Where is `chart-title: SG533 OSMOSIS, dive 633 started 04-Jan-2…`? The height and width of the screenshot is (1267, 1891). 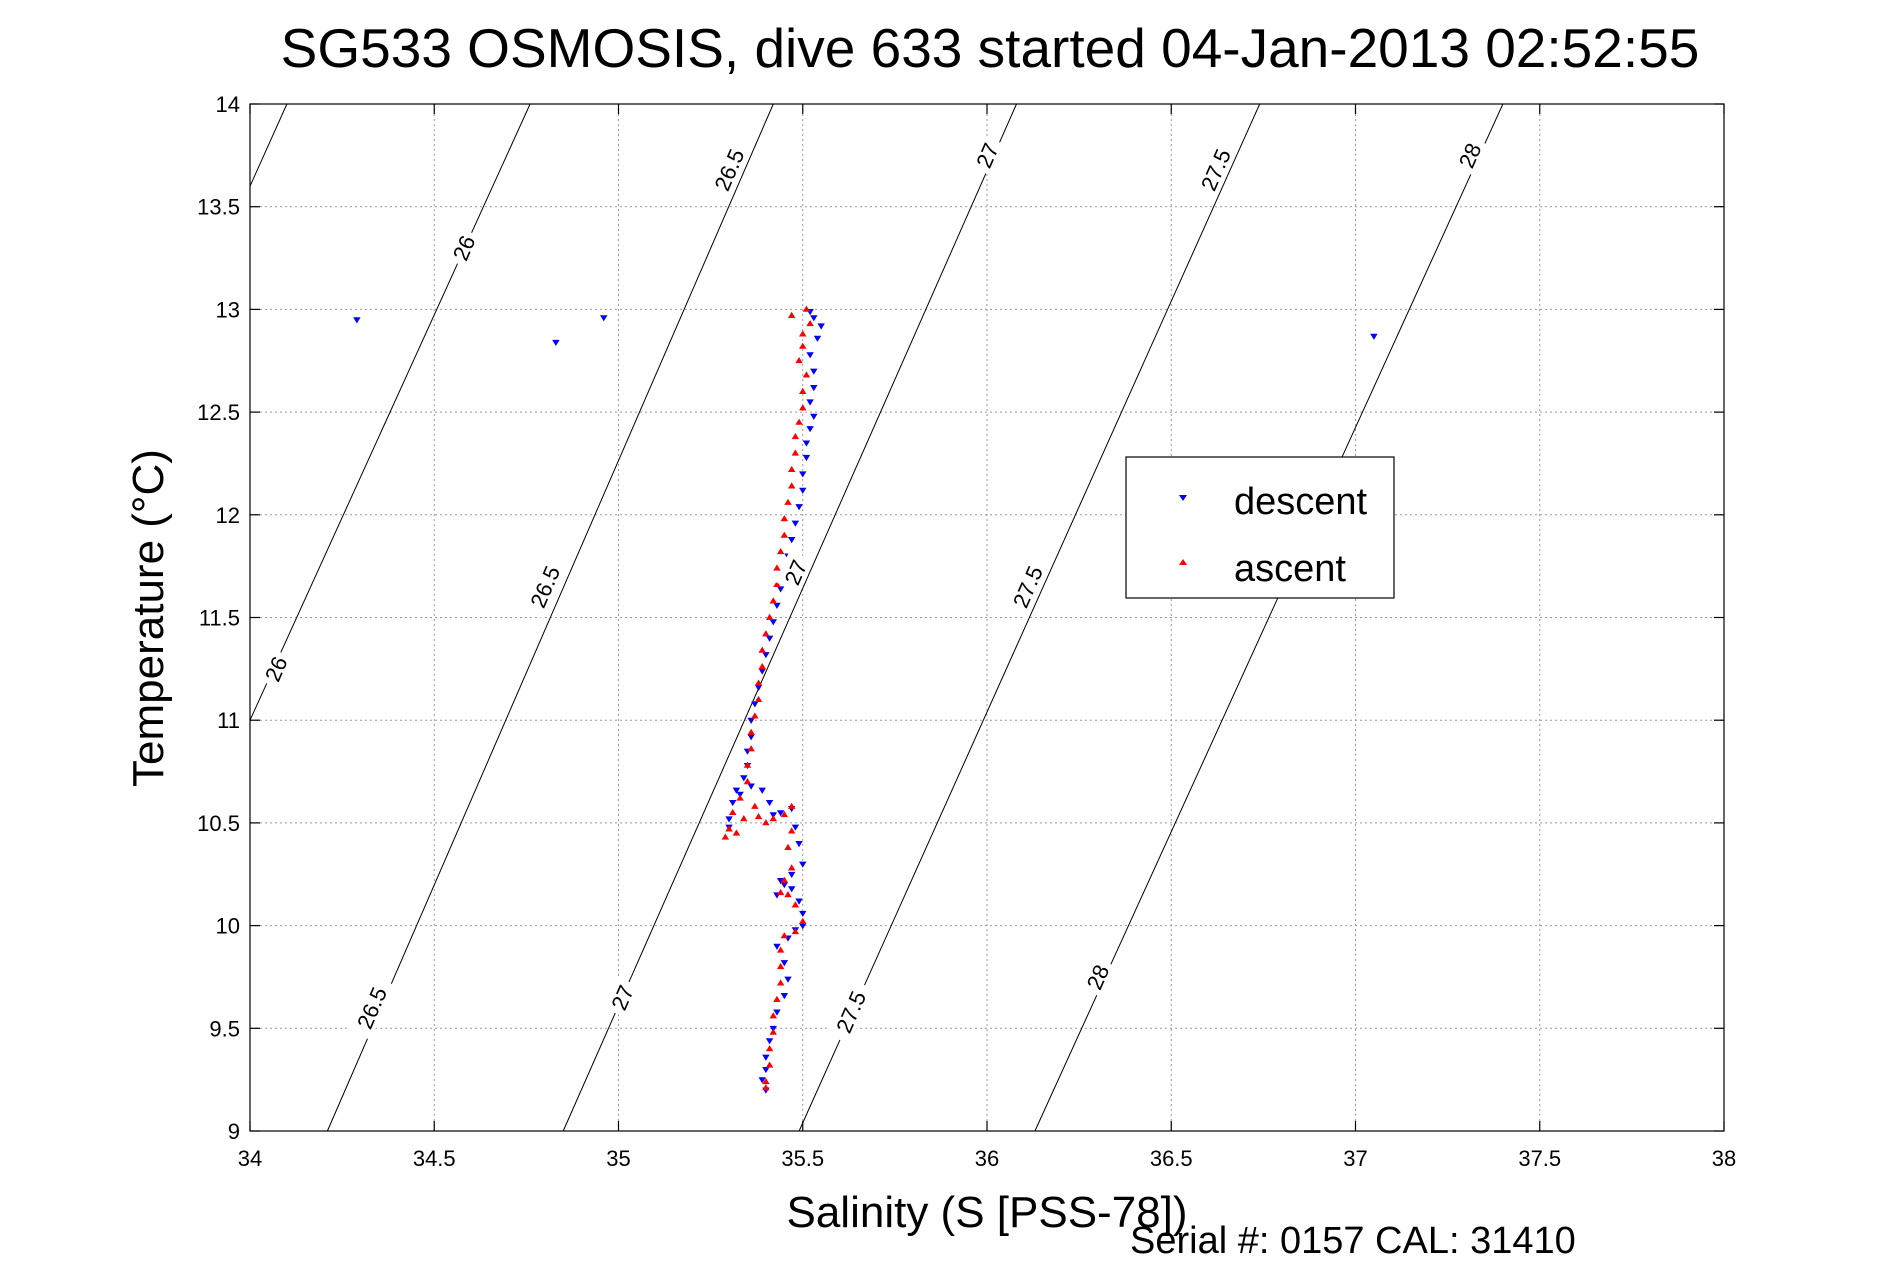
chart-title: SG533 OSMOSIS, dive 633 started 04-Jan-2… is located at coordinates (990, 48).